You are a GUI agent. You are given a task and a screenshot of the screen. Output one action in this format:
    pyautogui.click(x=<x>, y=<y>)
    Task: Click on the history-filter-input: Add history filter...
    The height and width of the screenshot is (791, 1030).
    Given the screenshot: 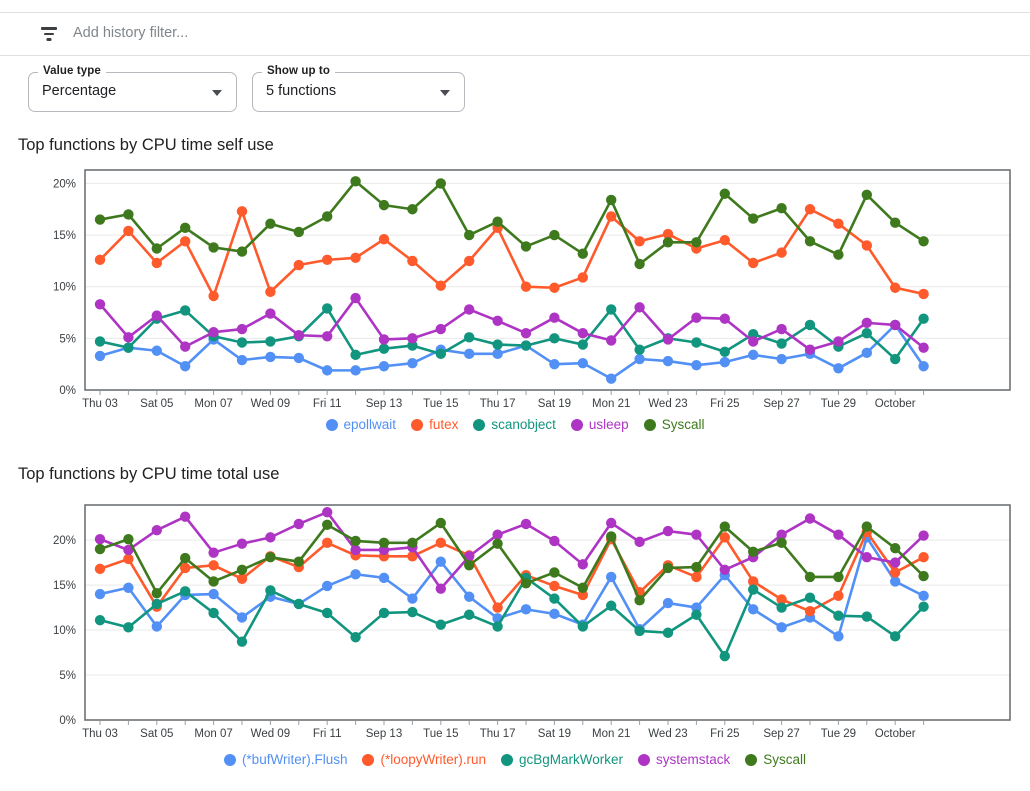 What is the action you would take?
    pyautogui.click(x=515, y=34)
    